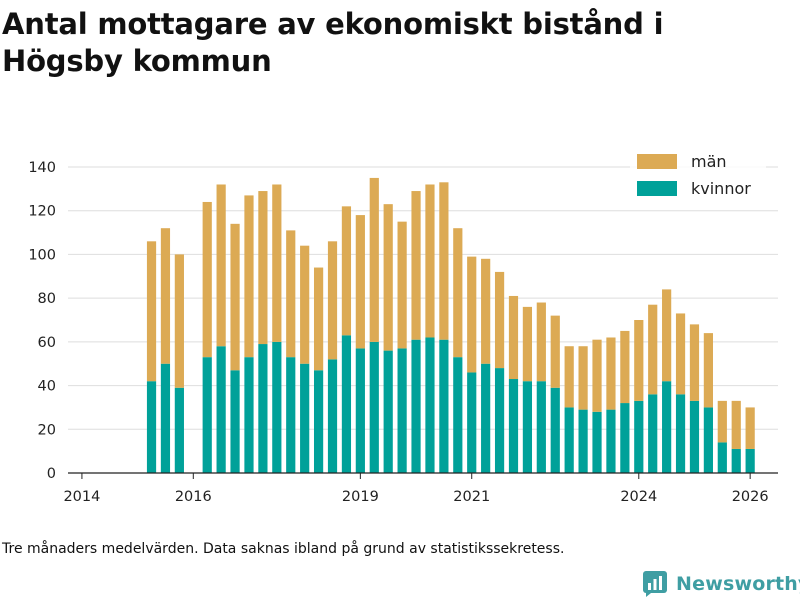  Describe the element at coordinates (193, 497) in the screenshot. I see `x-tick-label: 2016` at that location.